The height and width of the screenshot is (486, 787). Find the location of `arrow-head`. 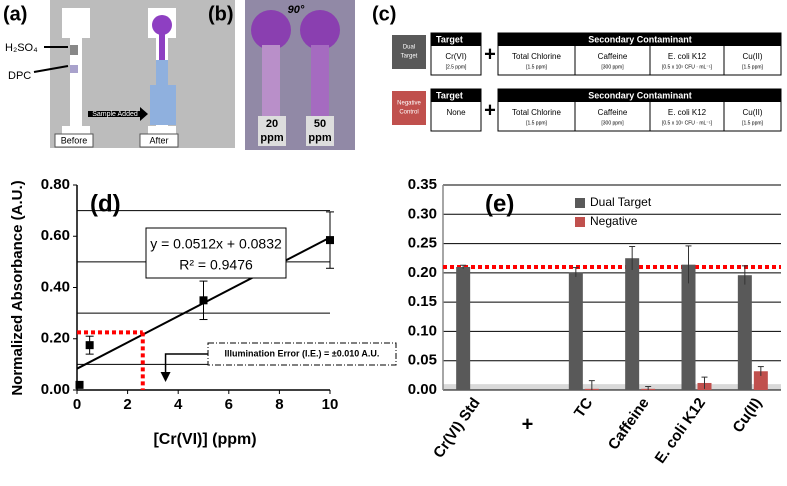

arrow-head is located at coordinates (165, 377).